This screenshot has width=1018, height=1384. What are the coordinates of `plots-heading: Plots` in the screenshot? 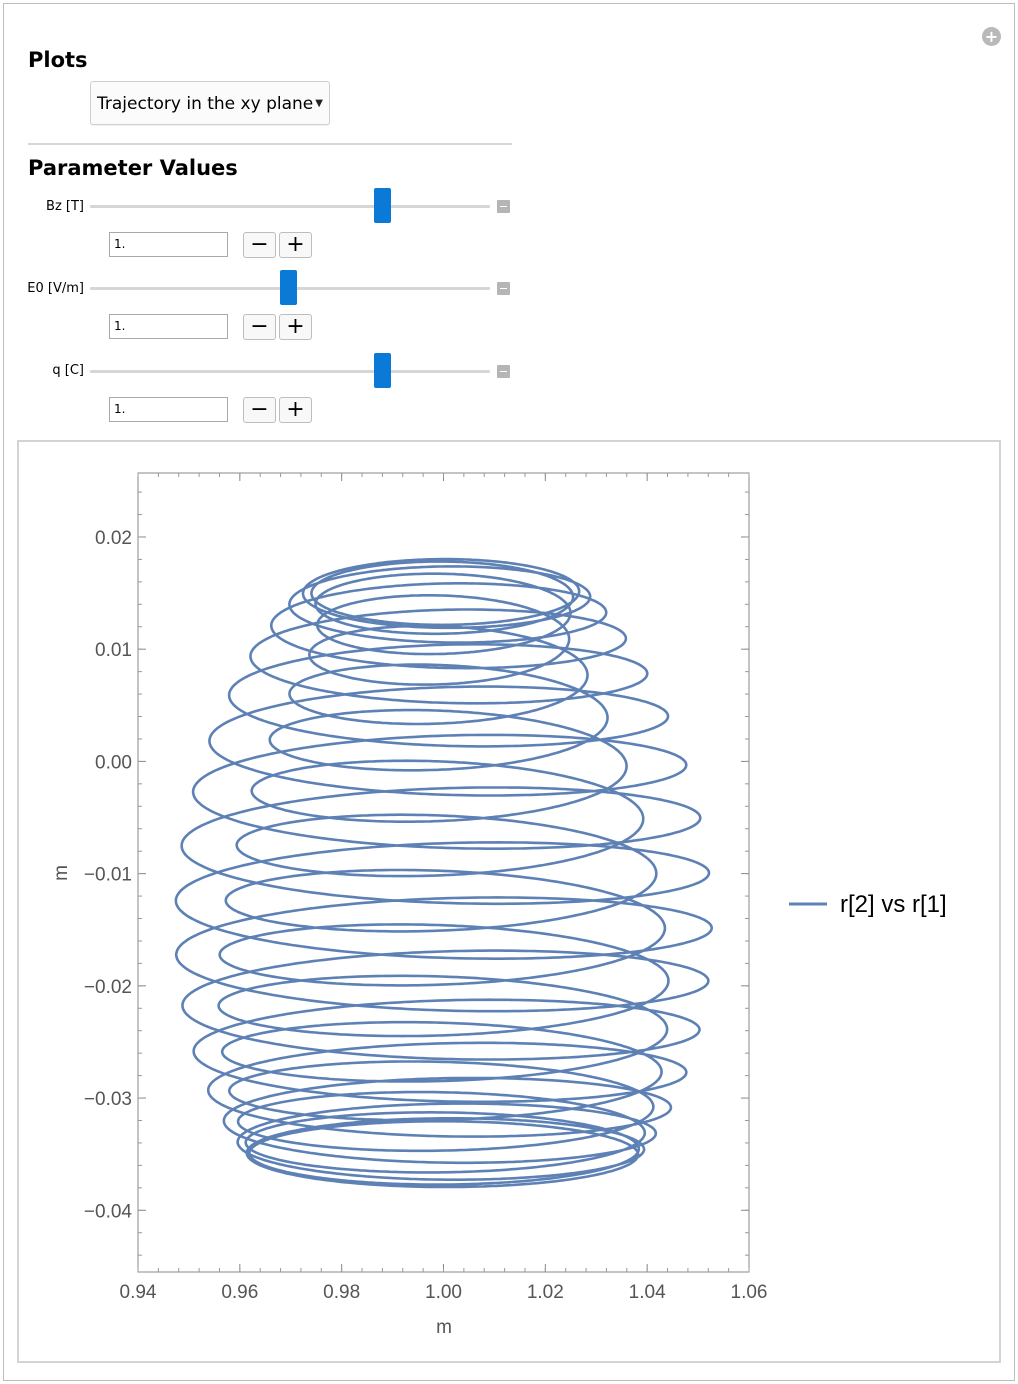 It's located at (58, 60).